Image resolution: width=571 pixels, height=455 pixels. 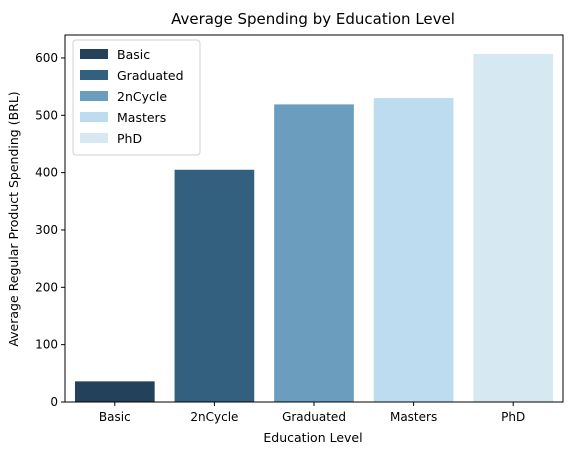 What do you see at coordinates (413, 250) in the screenshot?
I see `bar-masters` at bounding box center [413, 250].